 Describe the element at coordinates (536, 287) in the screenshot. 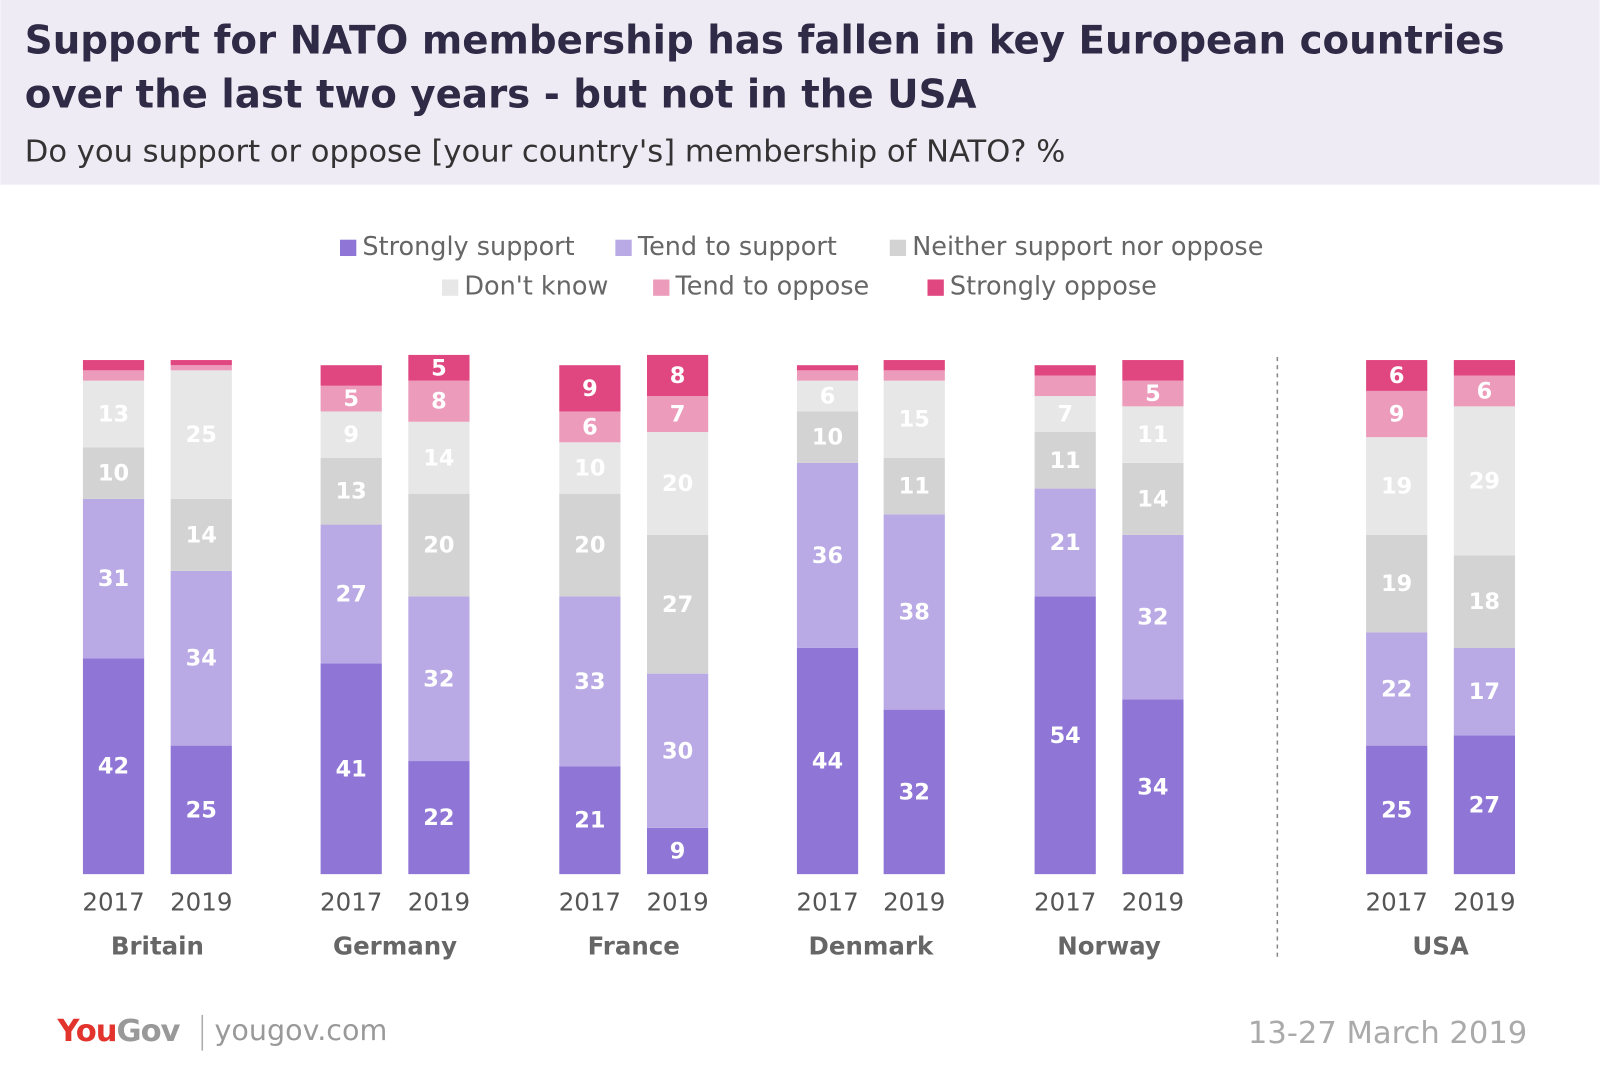

I see `legend-label: Don't know` at that location.